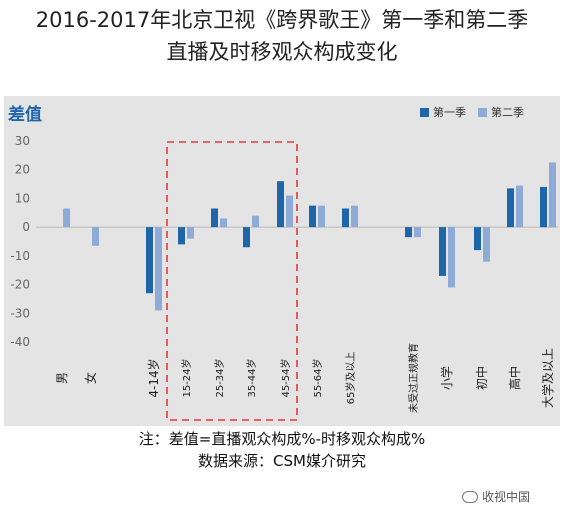 Image resolution: width=564 pixels, height=523 pixels. What do you see at coordinates (282, 461) in the screenshot?
I see `note-line-2: 数据来源：CSM媒介研究` at bounding box center [282, 461].